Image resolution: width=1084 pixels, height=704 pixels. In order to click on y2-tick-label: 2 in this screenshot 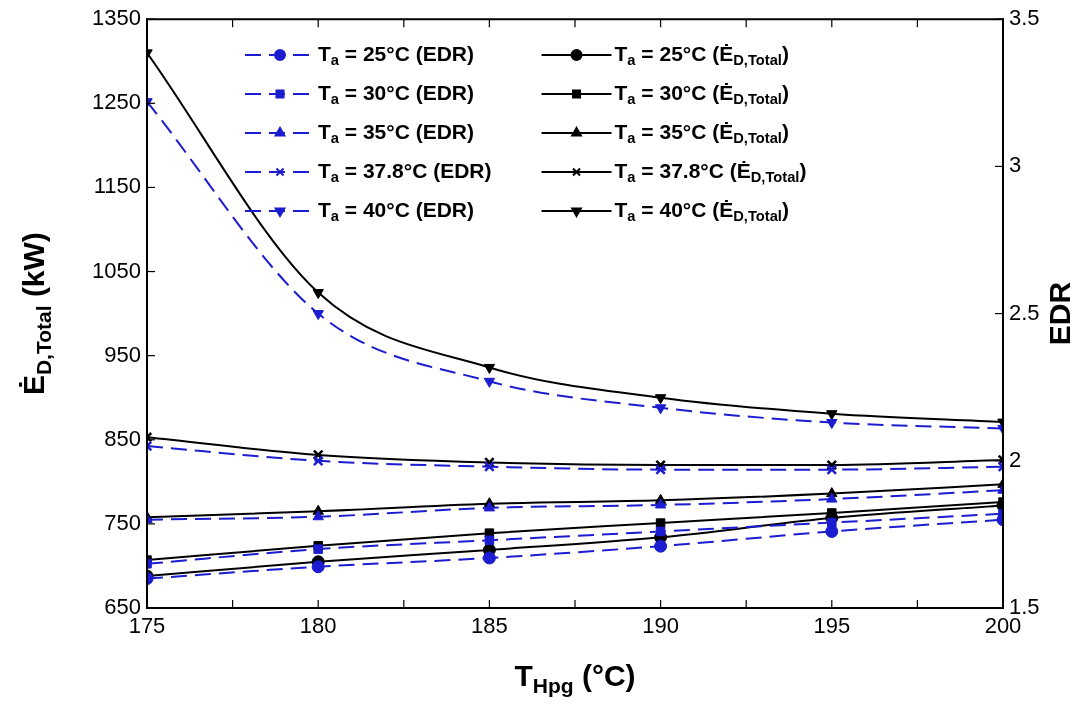, I will do `click(1015, 459)`.